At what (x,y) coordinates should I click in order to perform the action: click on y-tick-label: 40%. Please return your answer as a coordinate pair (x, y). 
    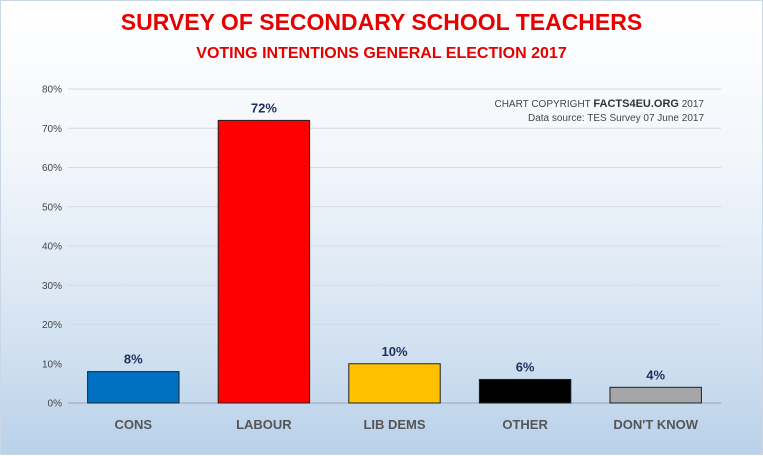
    Looking at the image, I should click on (52, 247).